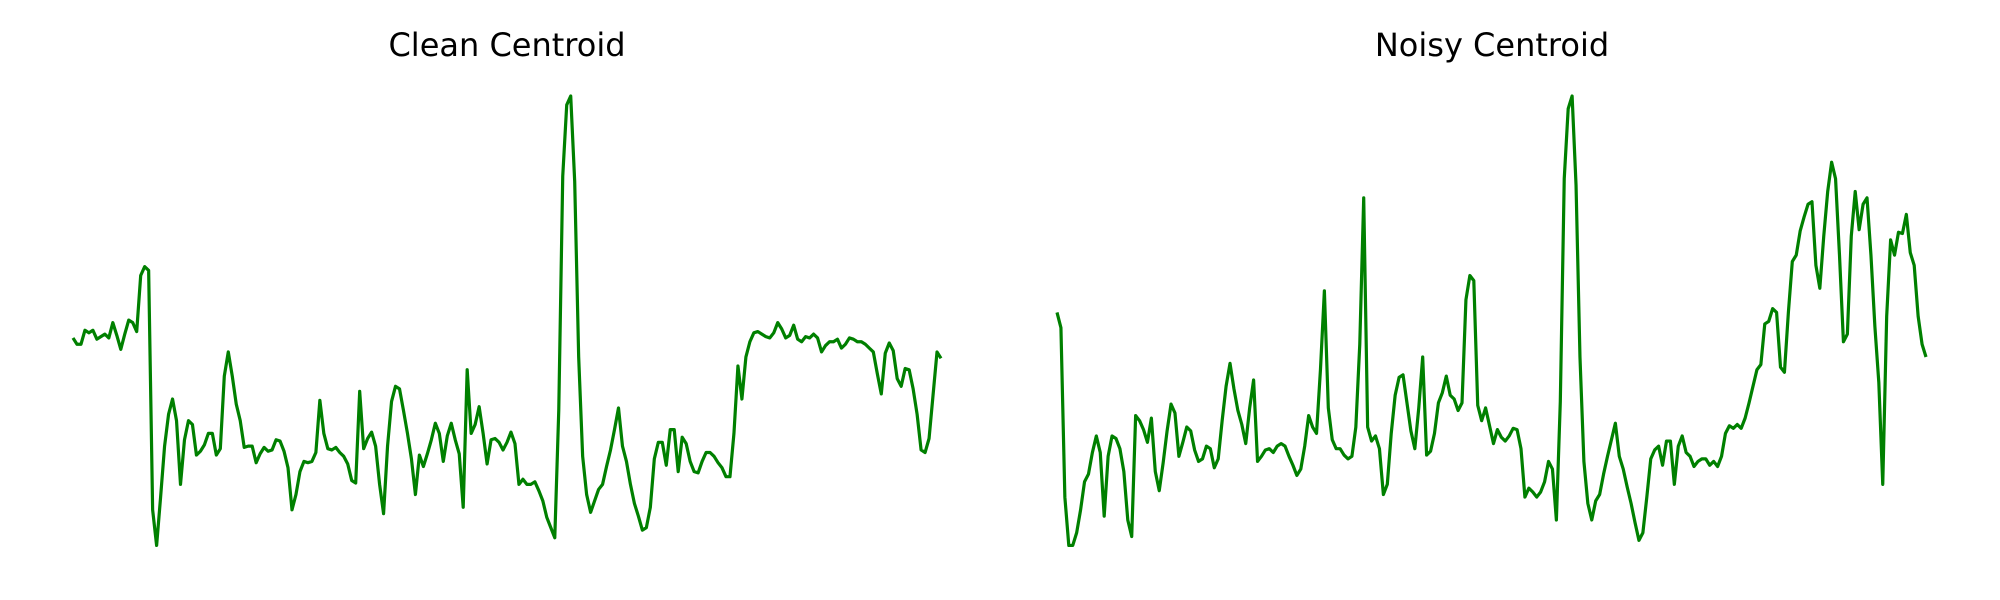 The width and height of the screenshot is (2000, 600). I want to click on chart-title: Clean Centroid, so click(506, 45).